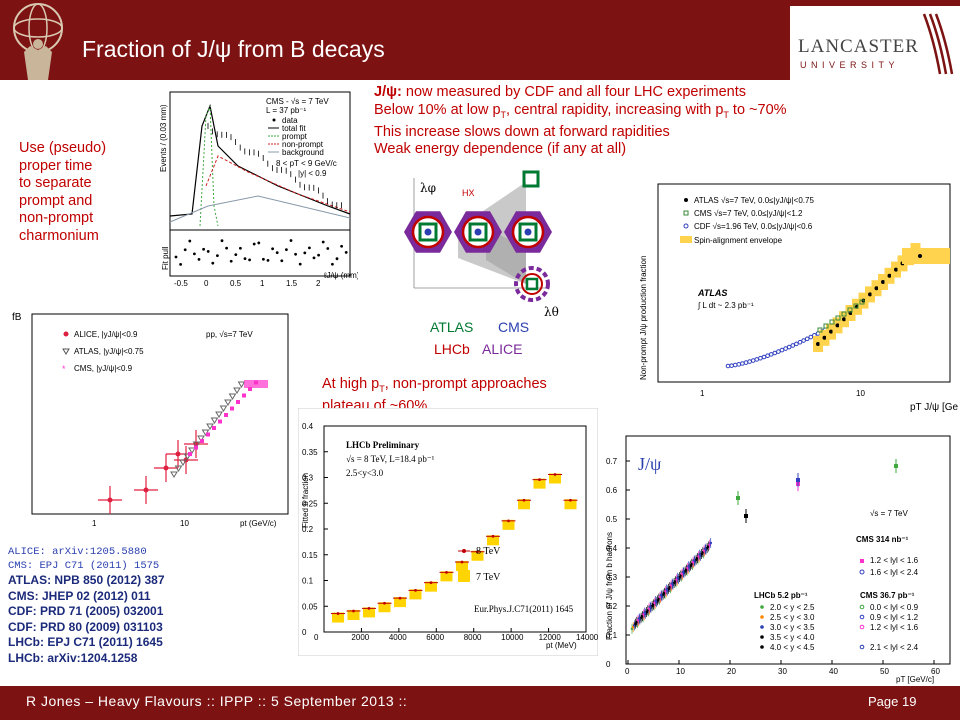 This screenshot has height=720, width=960. What do you see at coordinates (306, 163) in the screenshot?
I see `cms-fit-cut: 8 < pT < 9 GeV/c` at bounding box center [306, 163].